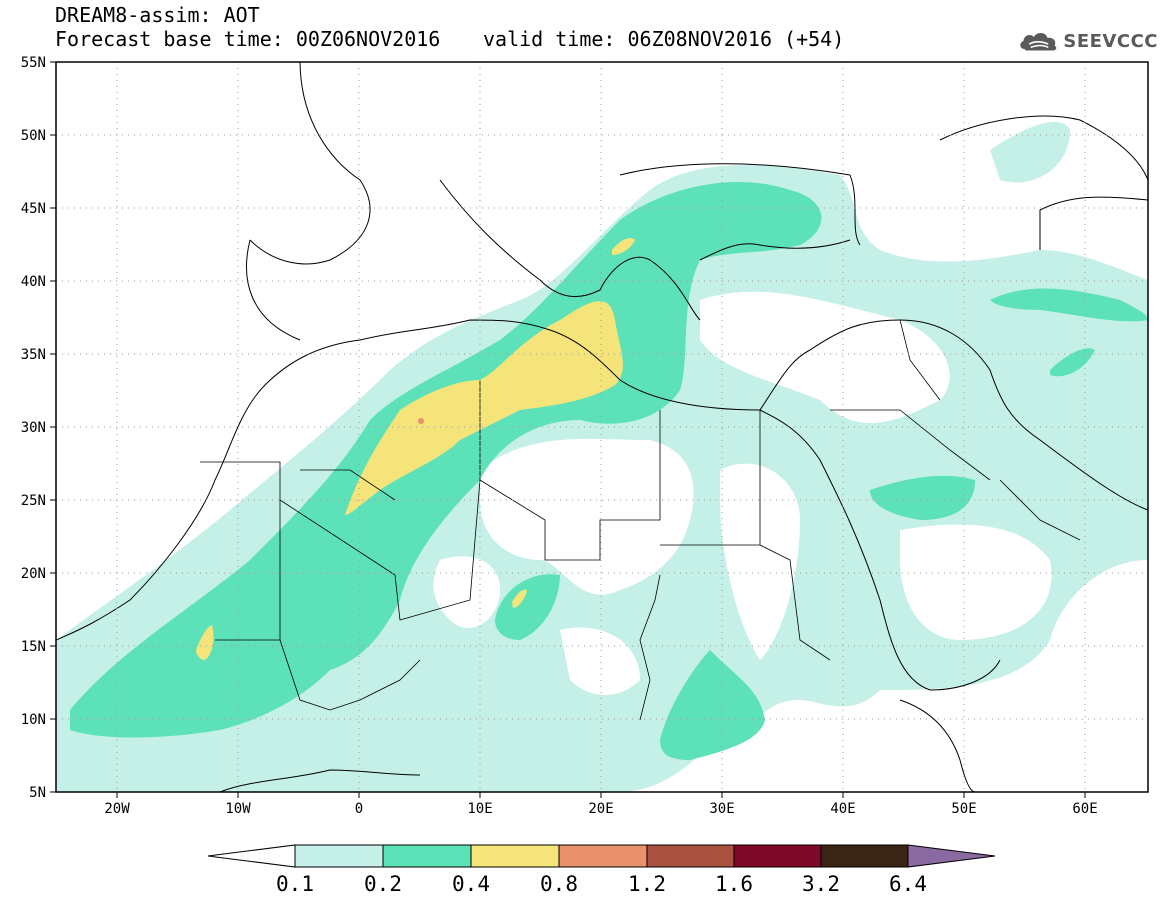  What do you see at coordinates (33, 355) in the screenshot?
I see `lat-label: 35N` at bounding box center [33, 355].